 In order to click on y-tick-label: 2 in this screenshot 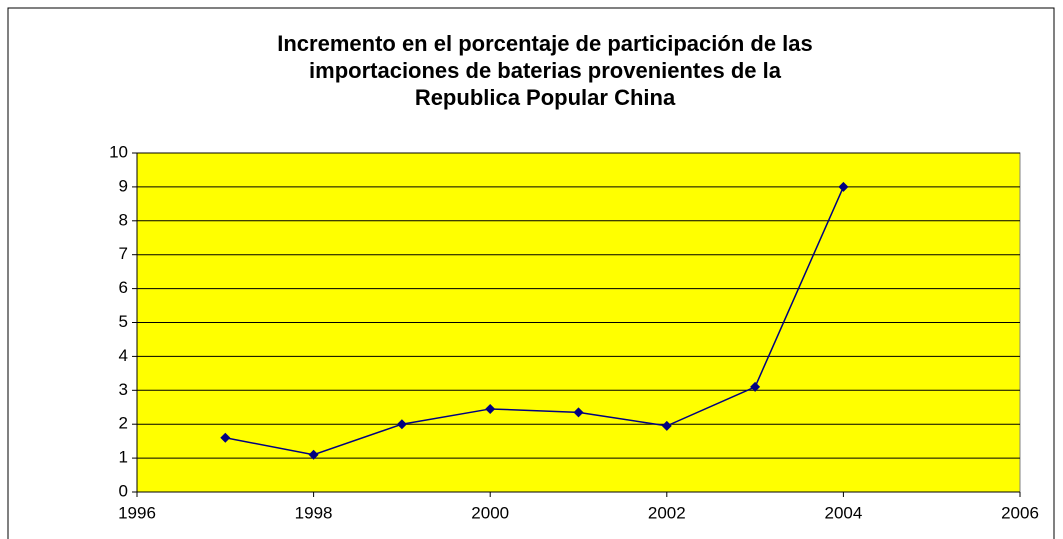, I will do `click(123, 423)`.